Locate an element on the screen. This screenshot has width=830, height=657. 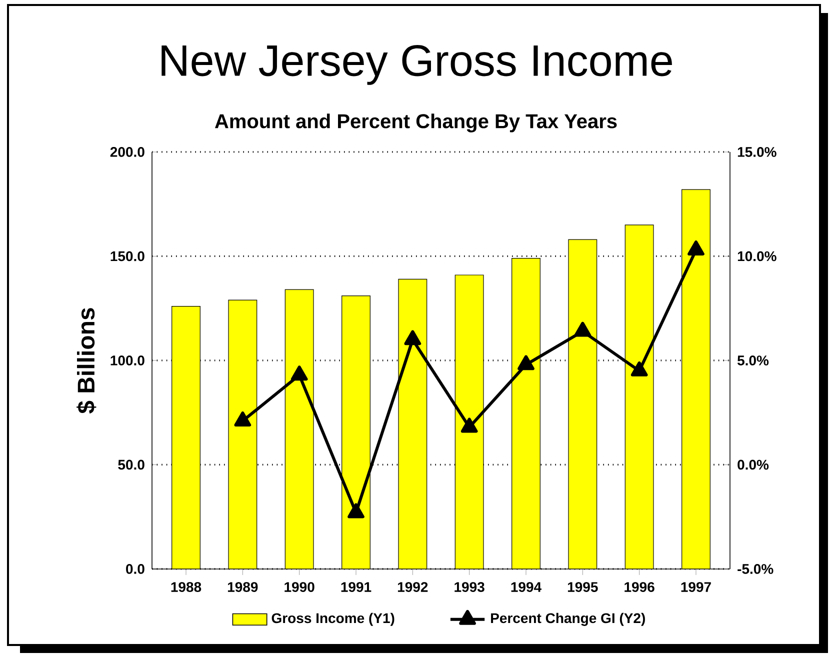
x-tick-label: 1992 is located at coordinates (413, 587).